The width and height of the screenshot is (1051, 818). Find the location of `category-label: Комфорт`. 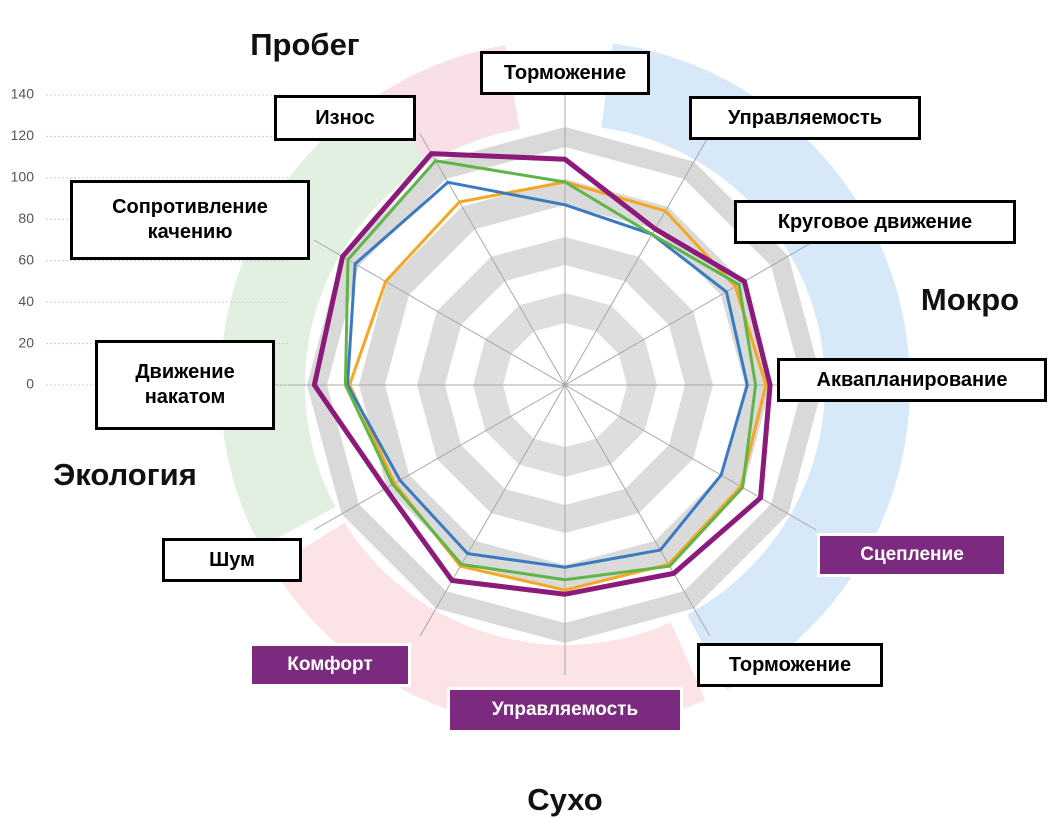

category-label: Комфорт is located at coordinates (330, 665).